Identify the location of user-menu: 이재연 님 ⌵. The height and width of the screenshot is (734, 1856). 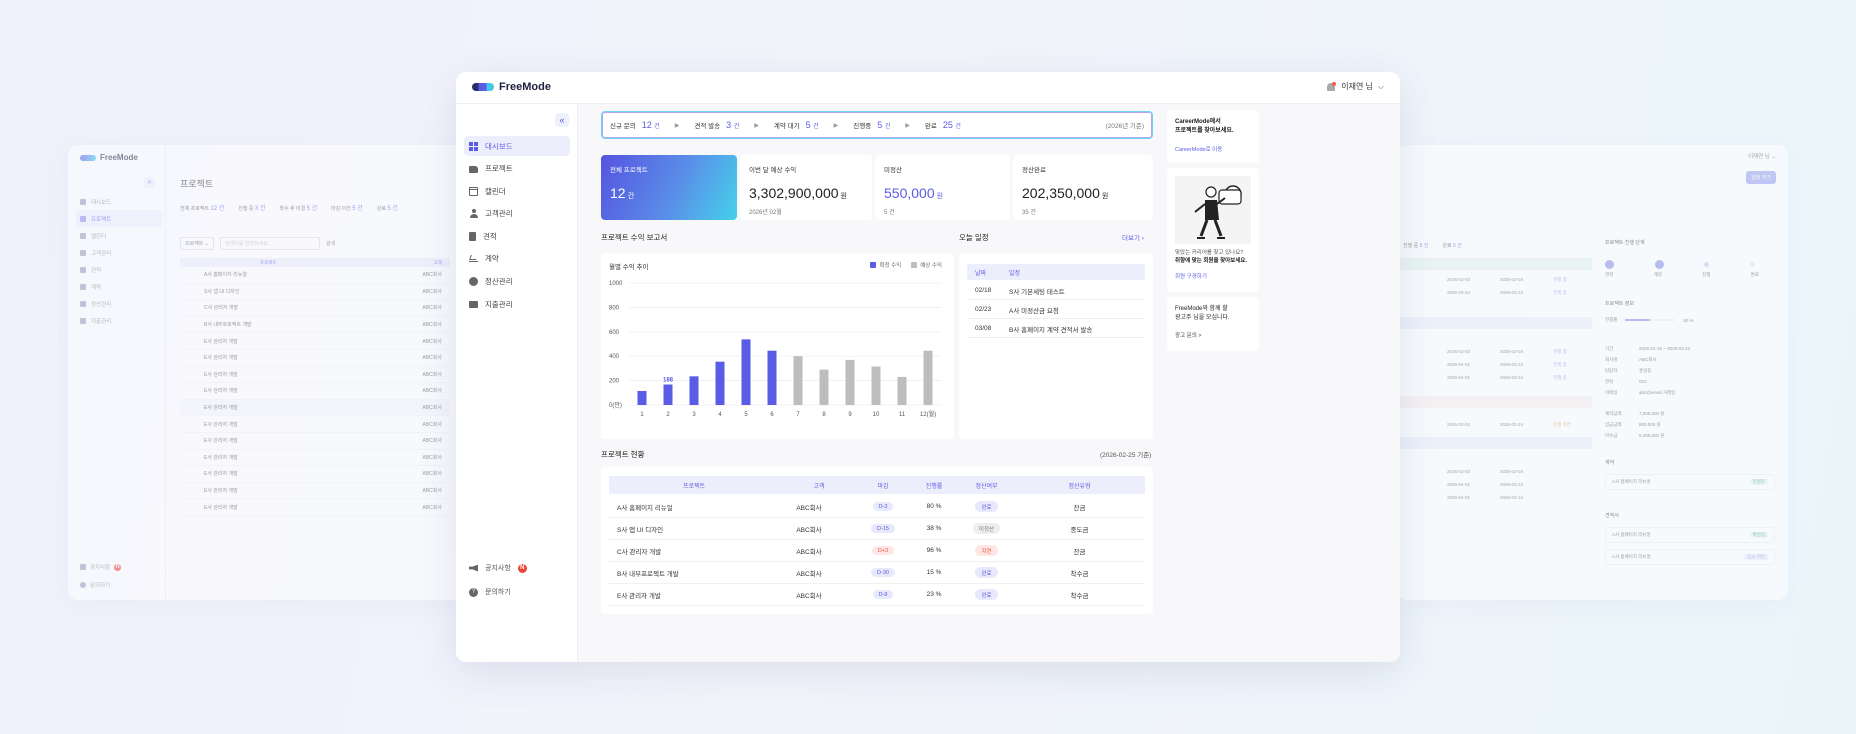
(1355, 86).